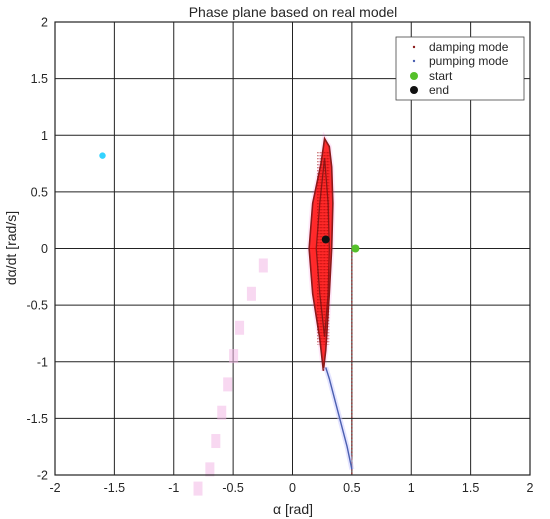 The width and height of the screenshot is (550, 519). What do you see at coordinates (414, 90) in the screenshot?
I see `legend-end-marker` at bounding box center [414, 90].